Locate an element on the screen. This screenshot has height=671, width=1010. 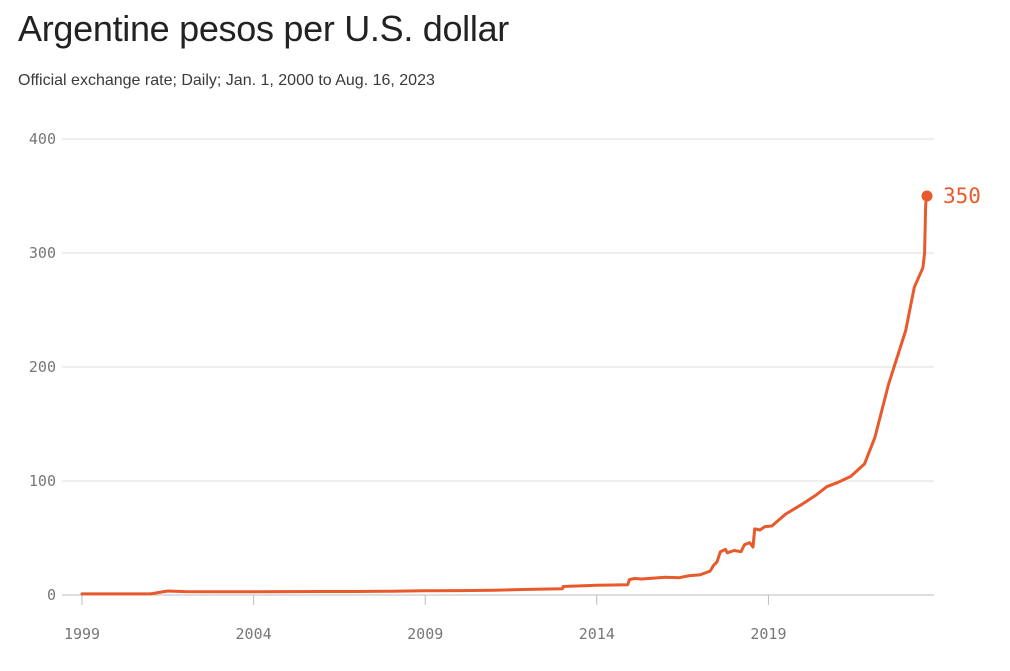
x-tick-label: 1999 is located at coordinates (82, 634).